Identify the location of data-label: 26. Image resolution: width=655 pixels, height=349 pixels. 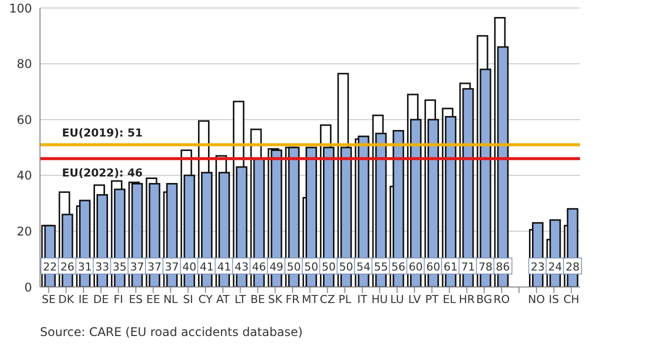
(67, 267).